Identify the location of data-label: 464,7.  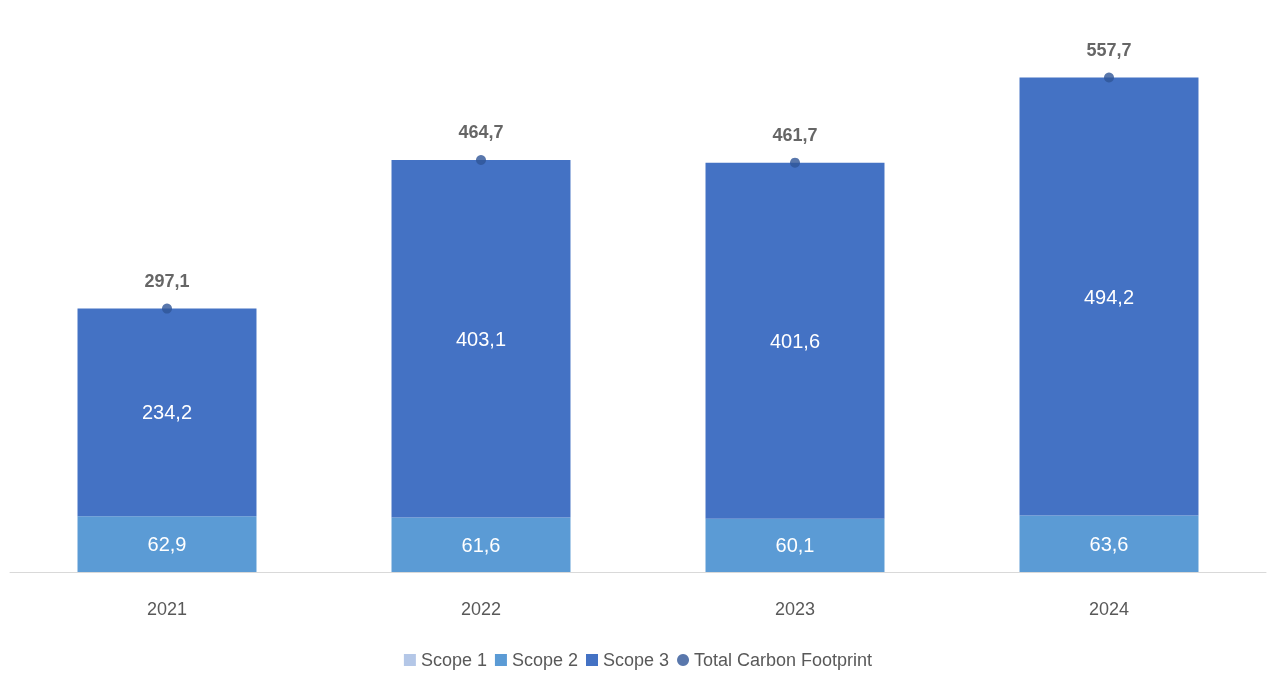
(481, 131).